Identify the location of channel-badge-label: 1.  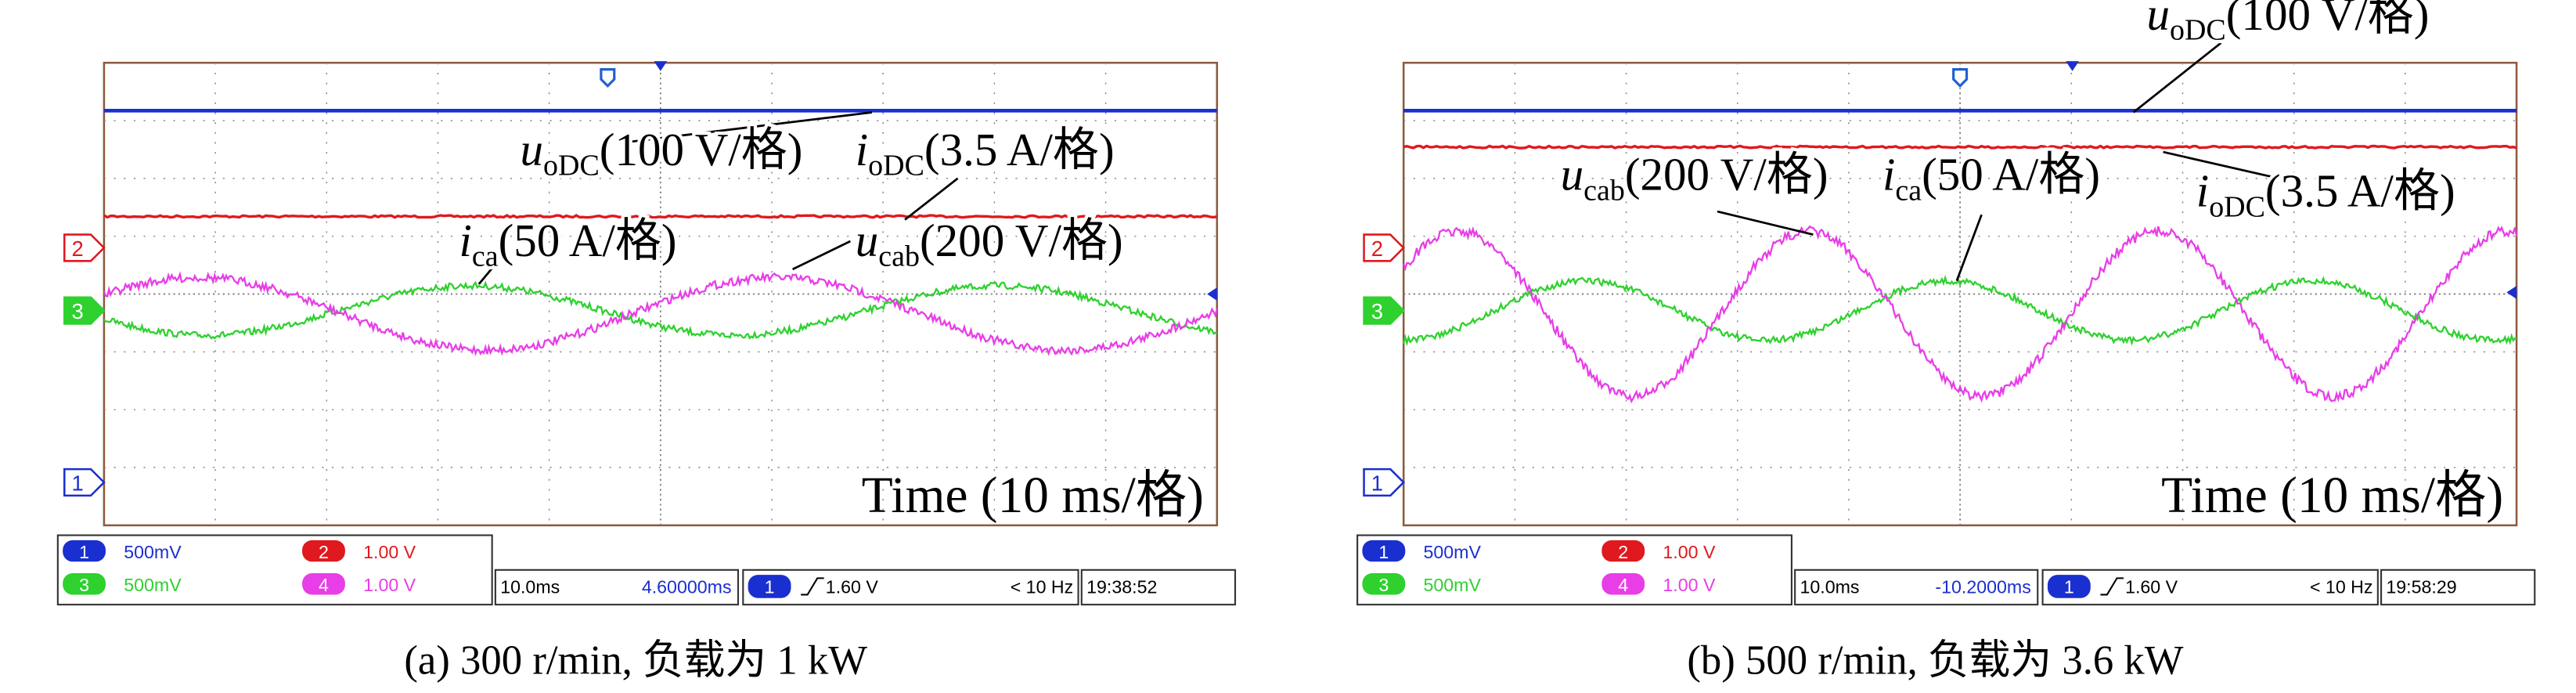
(1383, 552).